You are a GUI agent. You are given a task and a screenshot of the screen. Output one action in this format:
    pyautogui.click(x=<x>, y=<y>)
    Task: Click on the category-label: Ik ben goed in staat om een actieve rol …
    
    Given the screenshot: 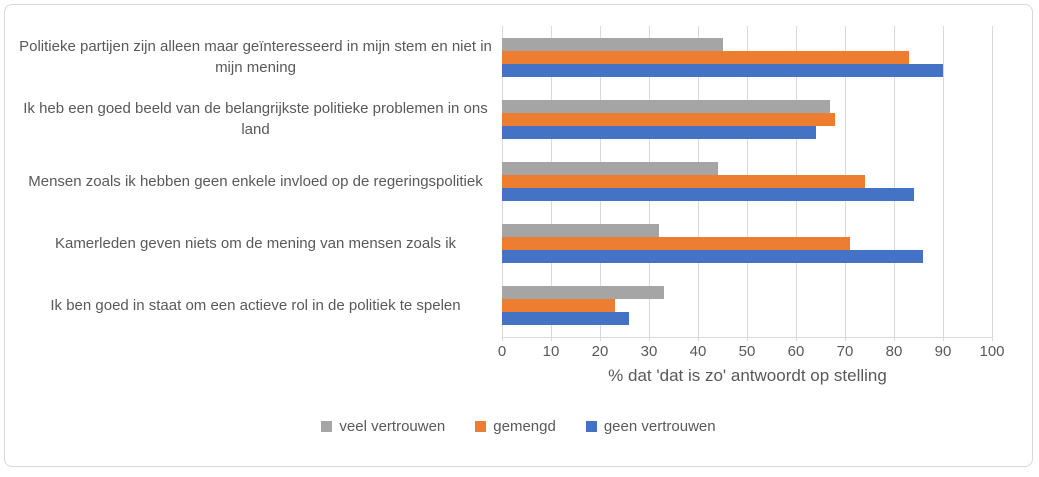 What is the action you would take?
    pyautogui.click(x=255, y=306)
    